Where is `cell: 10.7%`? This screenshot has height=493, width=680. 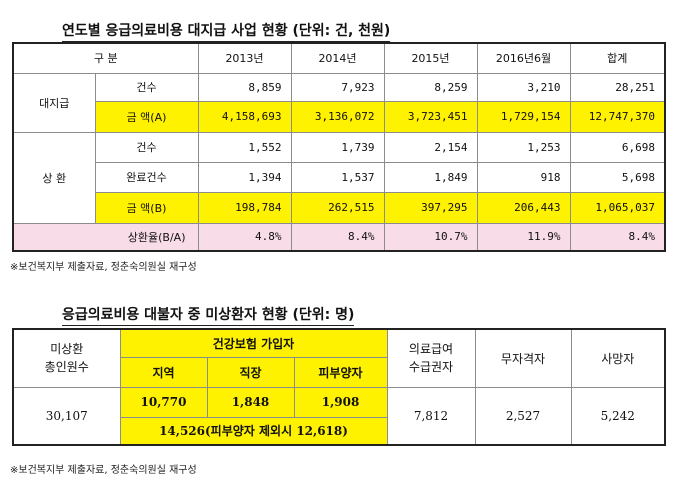
cell: 10.7% is located at coordinates (430, 237).